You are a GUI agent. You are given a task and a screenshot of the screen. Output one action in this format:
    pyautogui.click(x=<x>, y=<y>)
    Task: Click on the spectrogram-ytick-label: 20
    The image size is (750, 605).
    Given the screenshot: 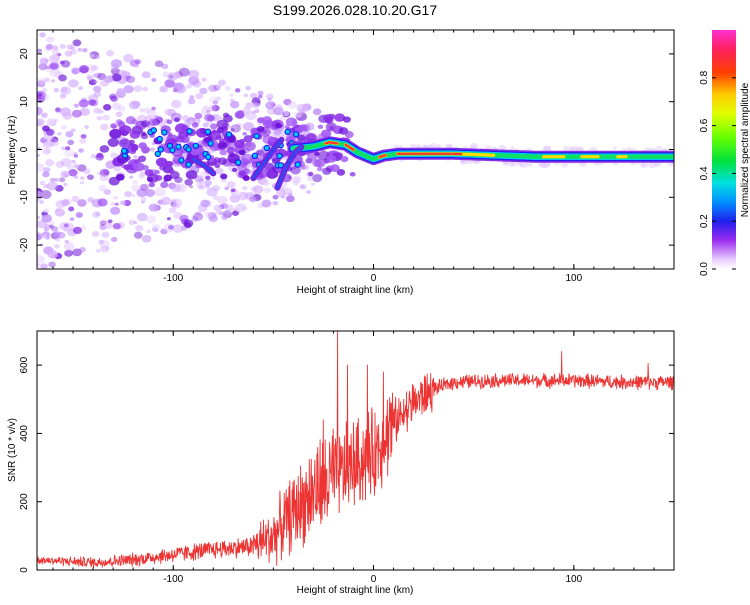 What is the action you would take?
    pyautogui.click(x=24, y=54)
    